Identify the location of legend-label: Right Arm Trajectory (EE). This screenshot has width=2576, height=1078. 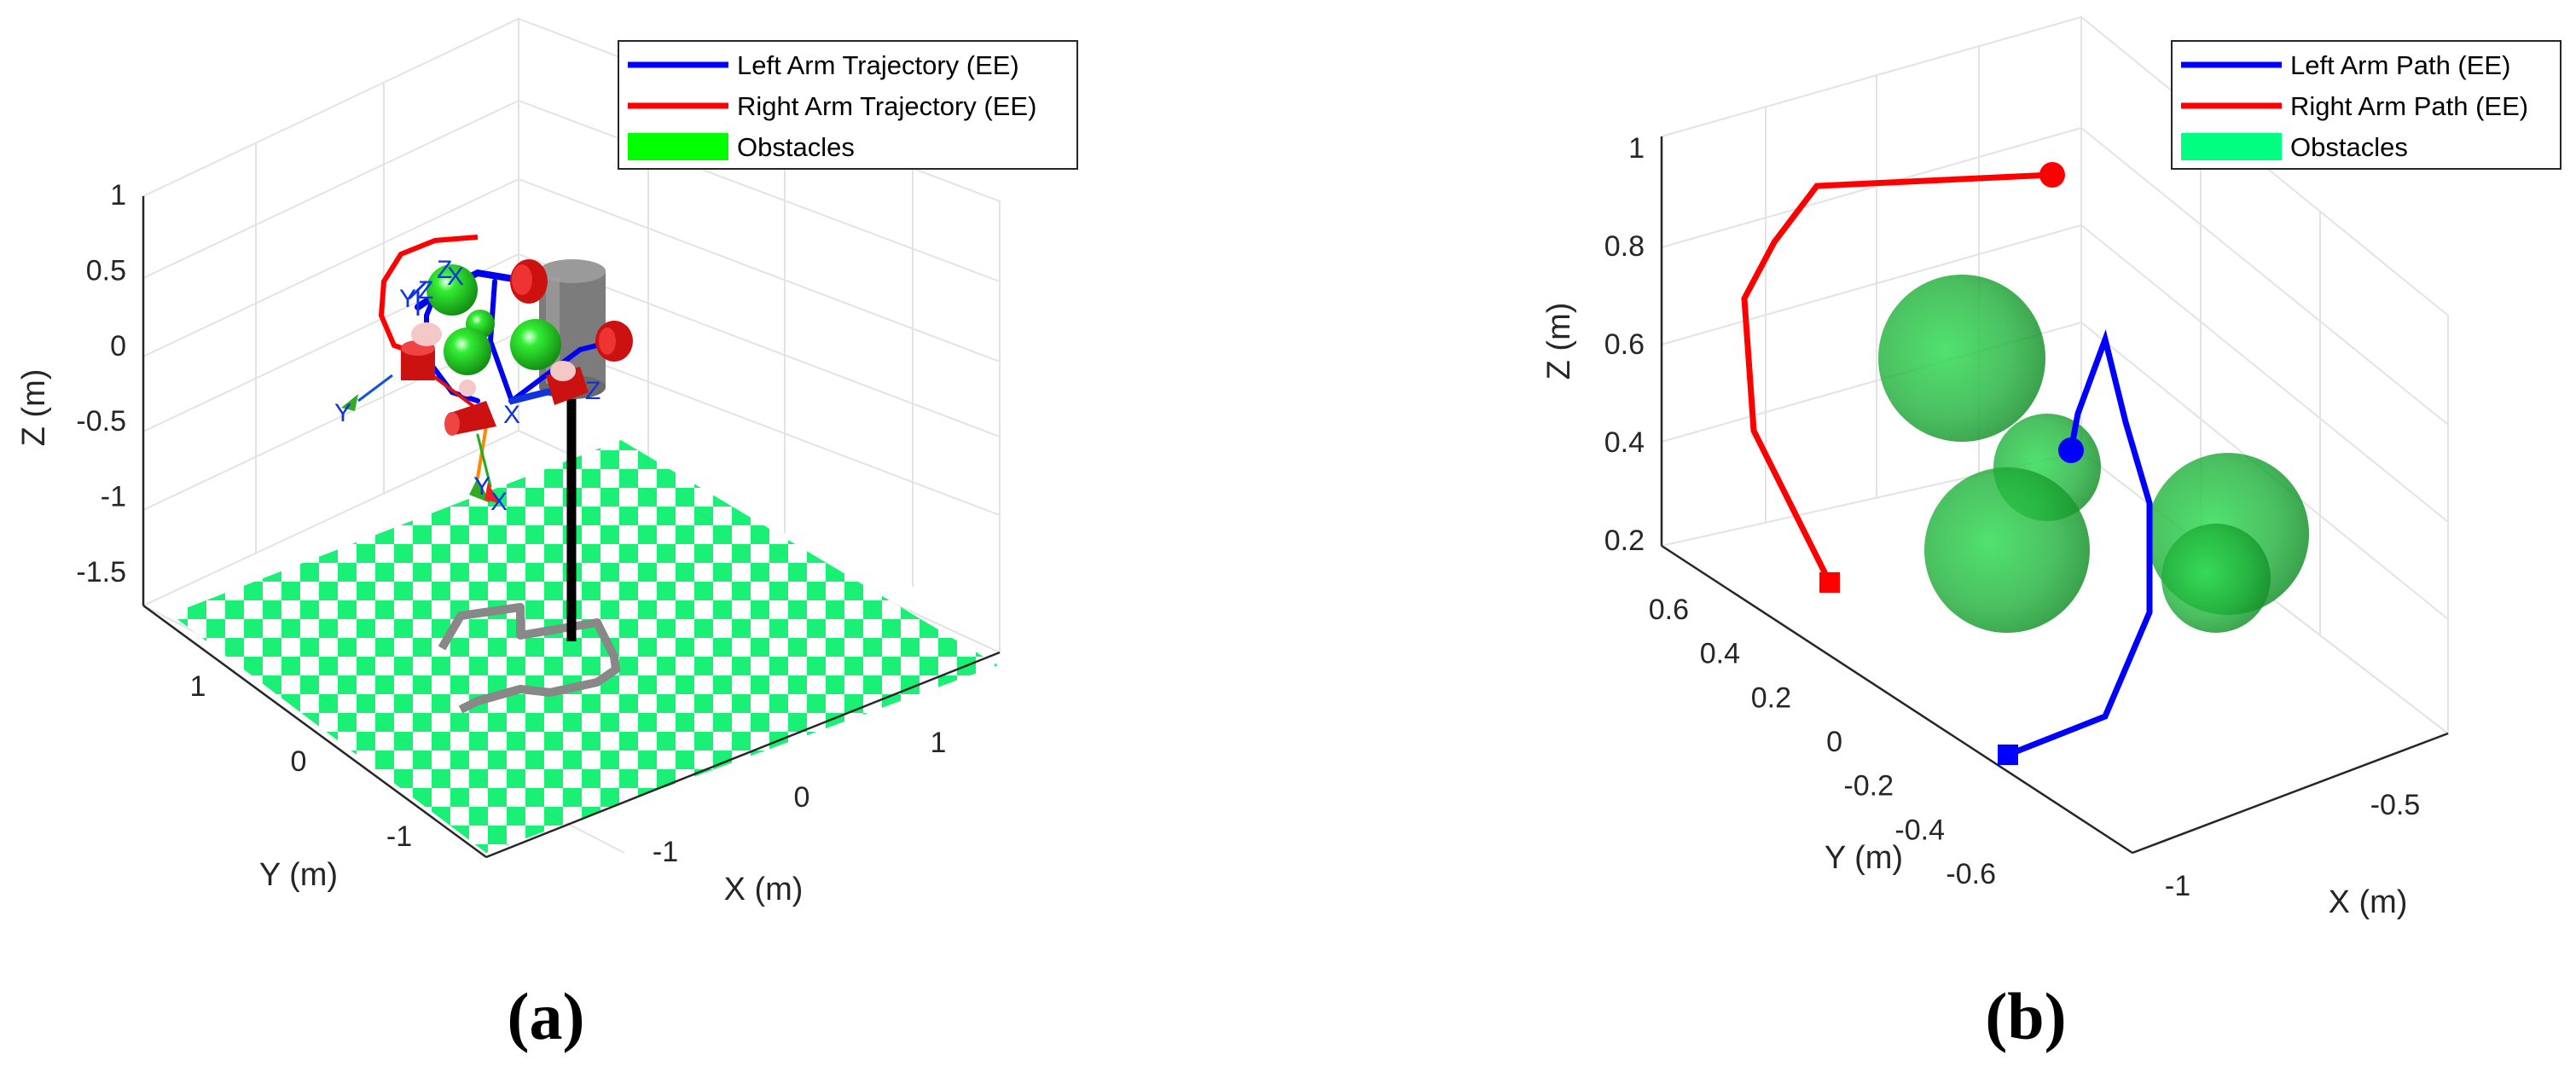
(886, 106).